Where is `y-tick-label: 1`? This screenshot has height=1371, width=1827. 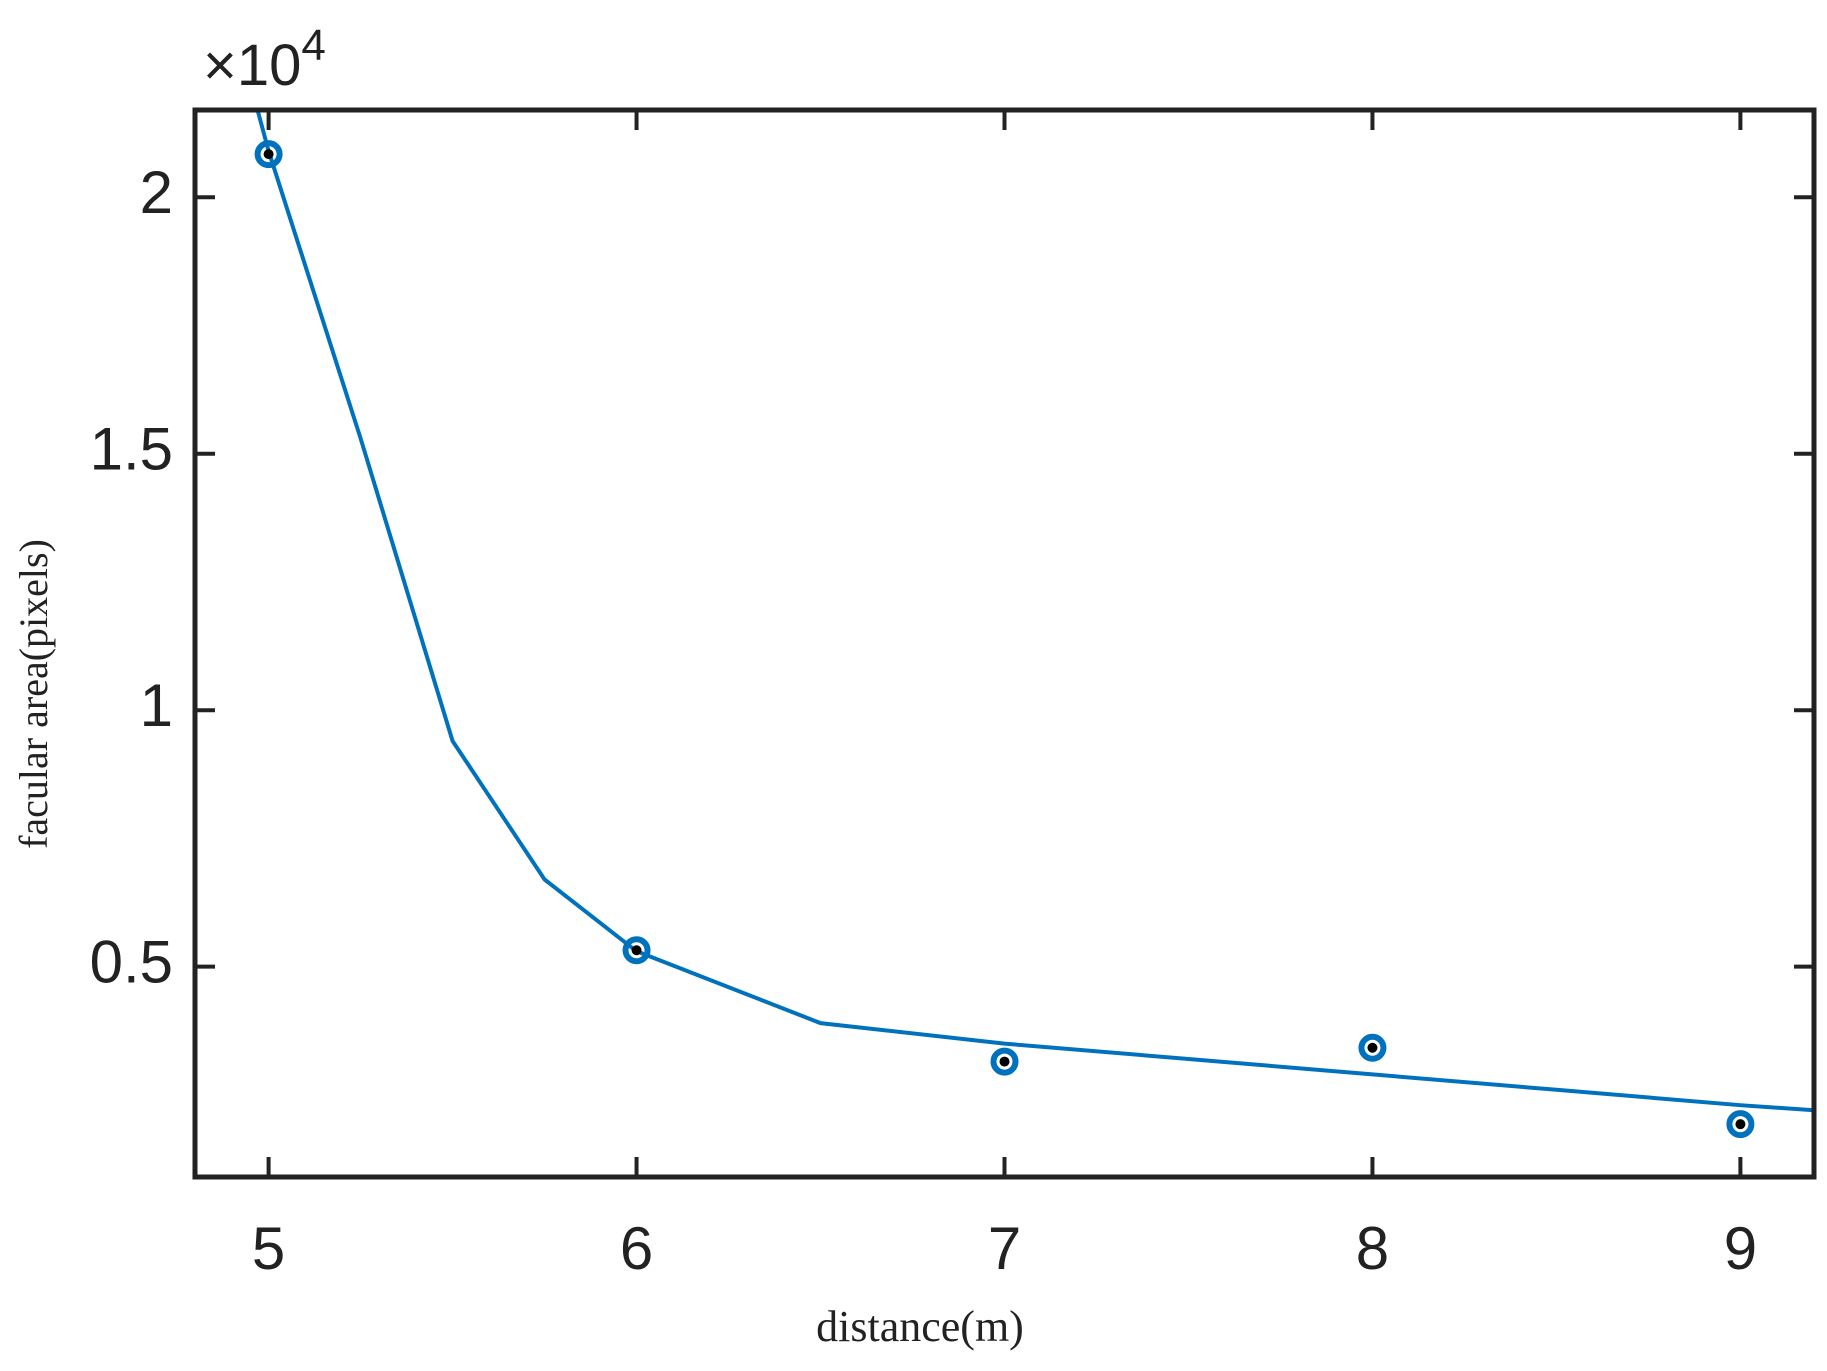 y-tick-label: 1 is located at coordinates (156, 705).